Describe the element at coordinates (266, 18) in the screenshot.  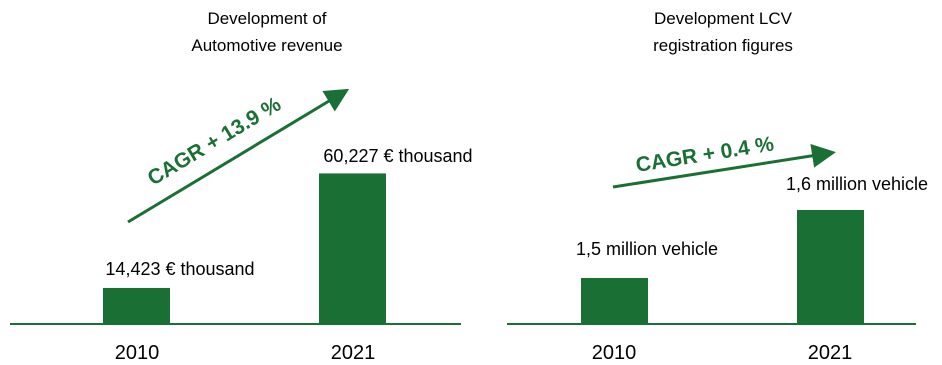
I see `revenue-title-line-1: Development of` at that location.